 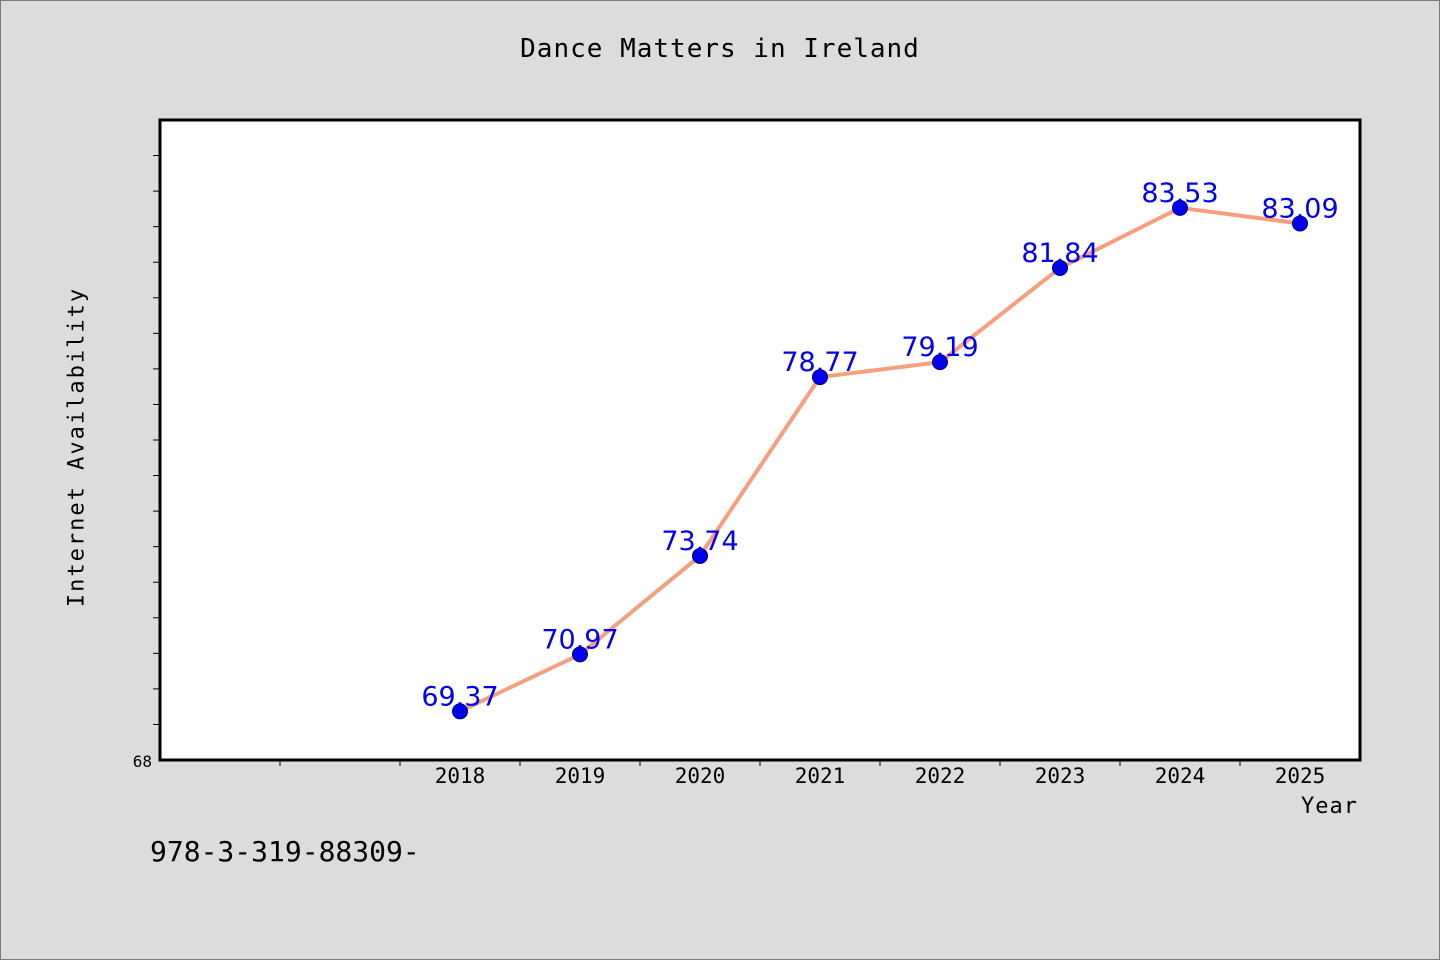 I want to click on y-tick-label: 68, so click(x=142, y=761).